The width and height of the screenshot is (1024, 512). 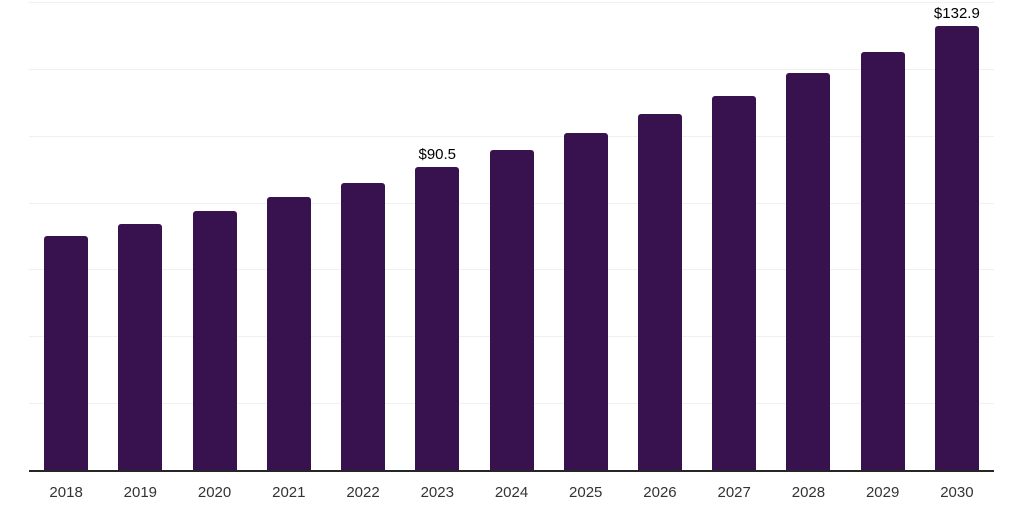 I want to click on x-tick-label-2028: 2028, so click(x=808, y=492).